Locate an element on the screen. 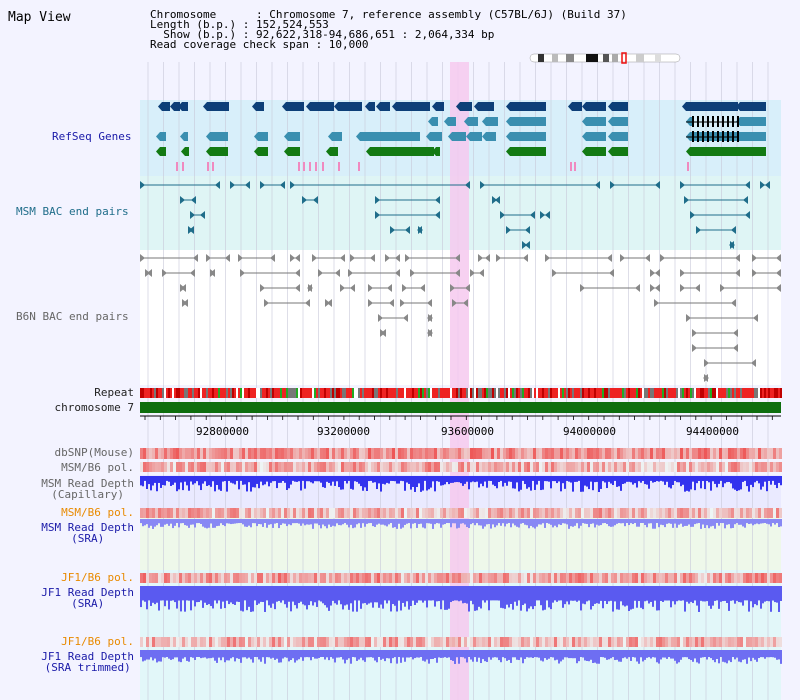 The height and width of the screenshot is (700, 800). b6n-bac-track-label: B6N BAC end pairs is located at coordinates (72, 316).